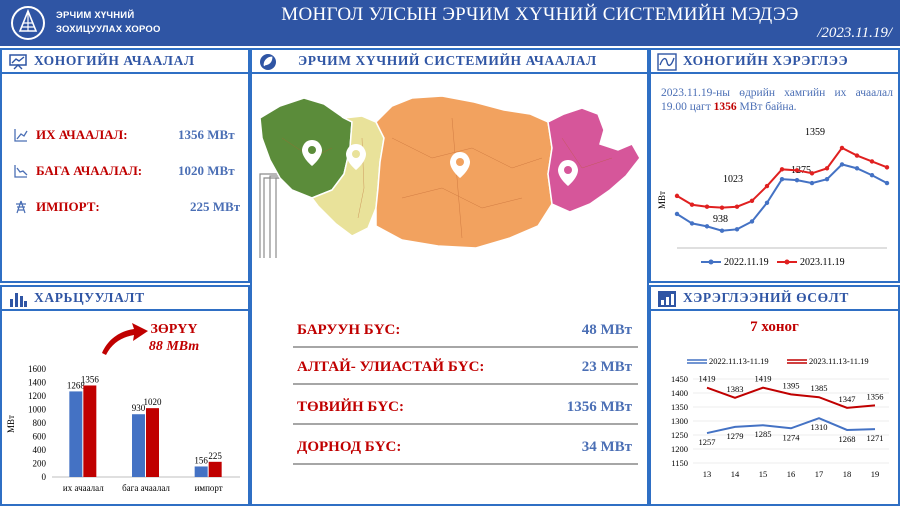 The height and width of the screenshot is (506, 900). Describe the element at coordinates (174, 346) in the screenshot. I see `diff-value: 88 МВт` at that location.